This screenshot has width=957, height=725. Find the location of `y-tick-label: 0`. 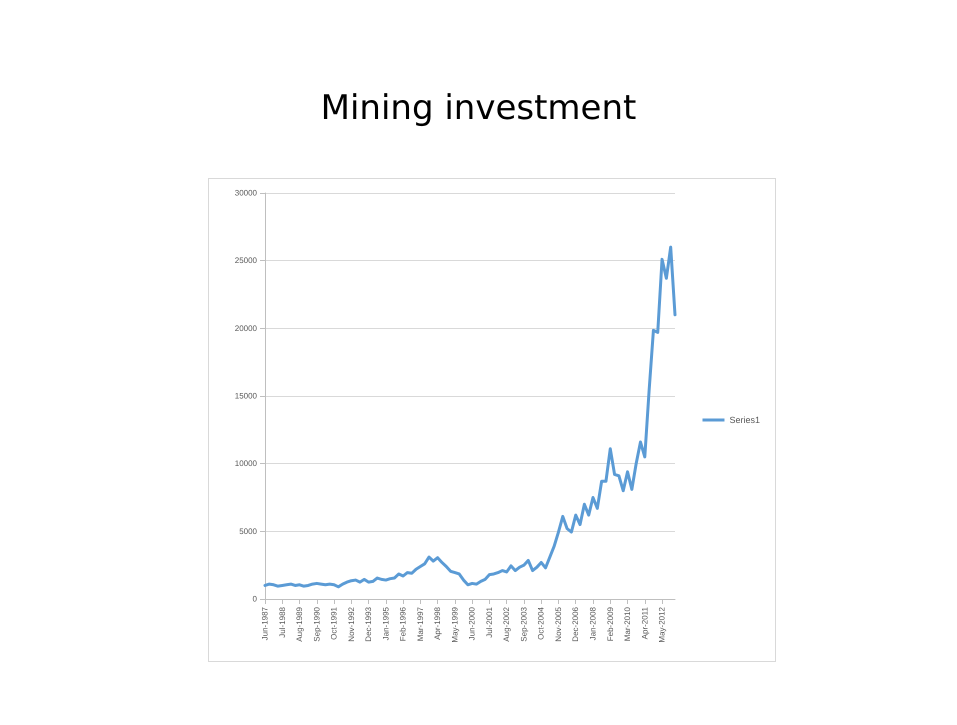

y-tick-label: 0 is located at coordinates (255, 599).